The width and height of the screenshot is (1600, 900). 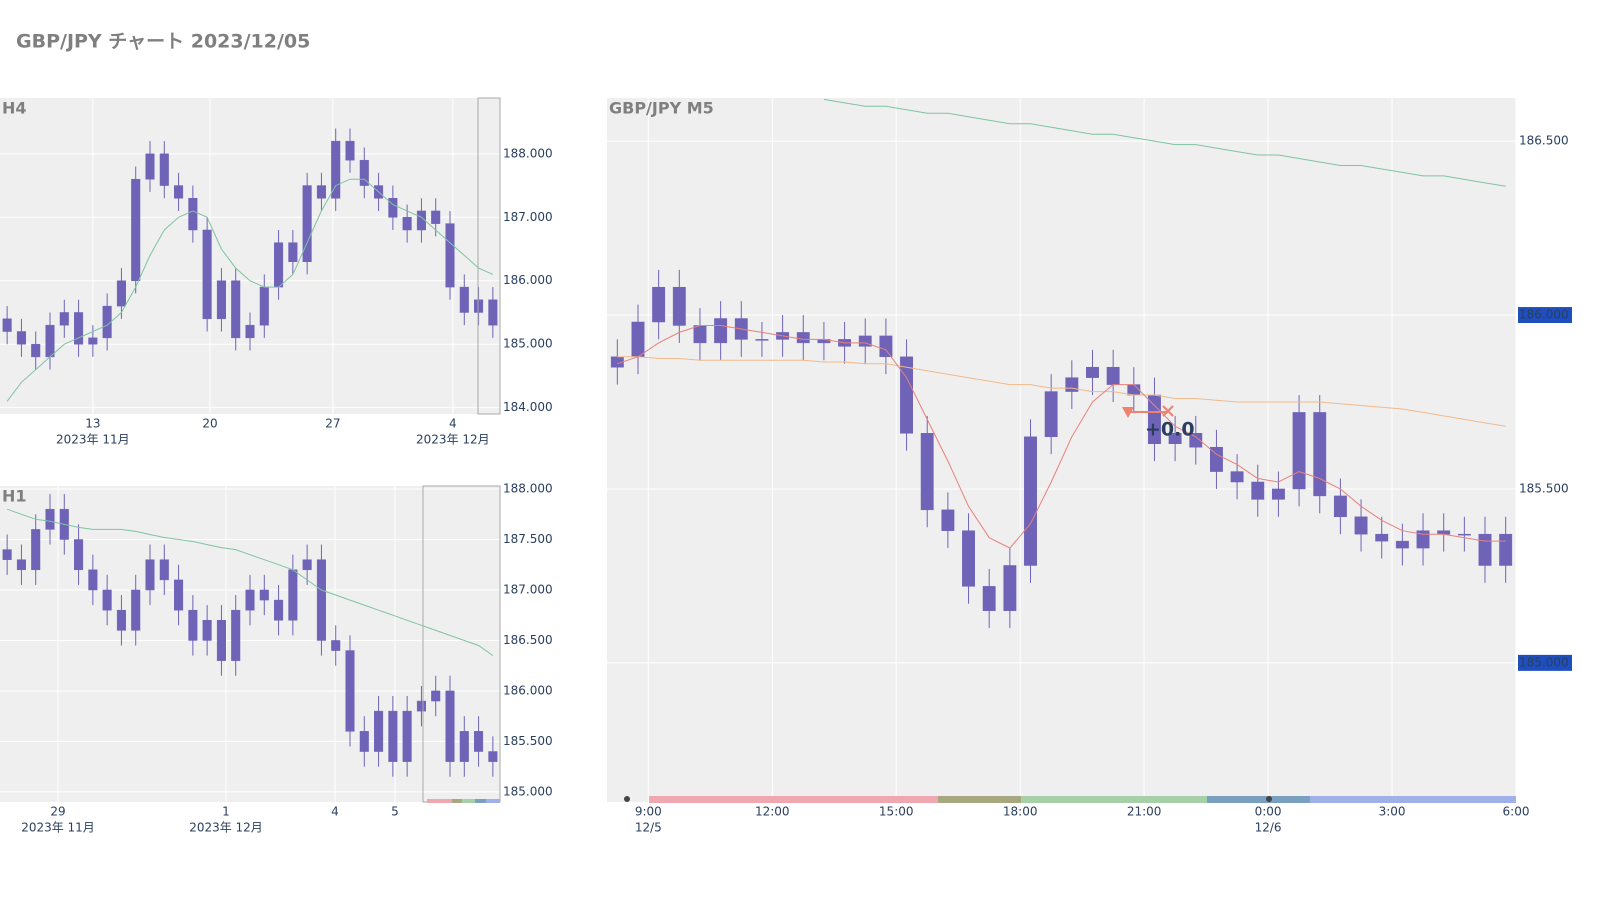 What do you see at coordinates (1268, 828) in the screenshot?
I see `x-sublabel: 12/6` at bounding box center [1268, 828].